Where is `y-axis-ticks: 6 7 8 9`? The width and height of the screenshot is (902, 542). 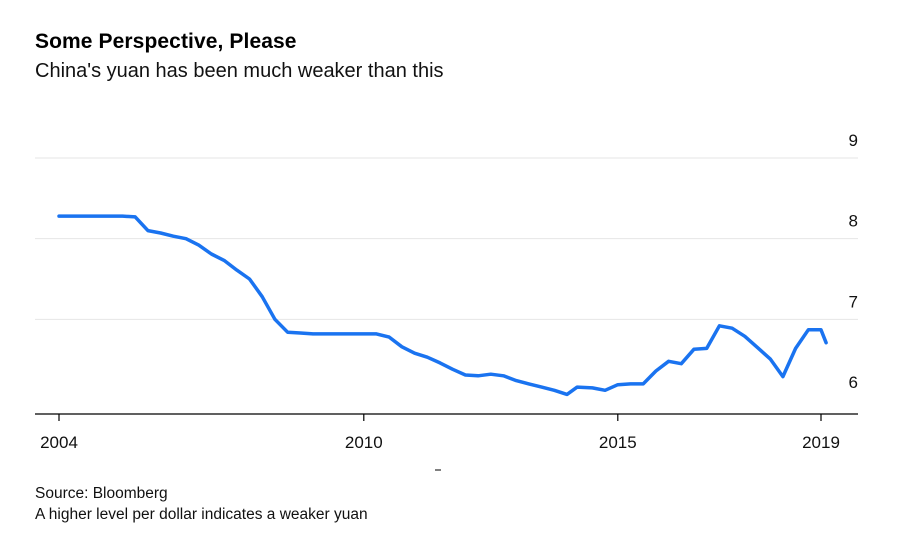 y-axis-ticks: 6 7 8 9 is located at coordinates (853, 261).